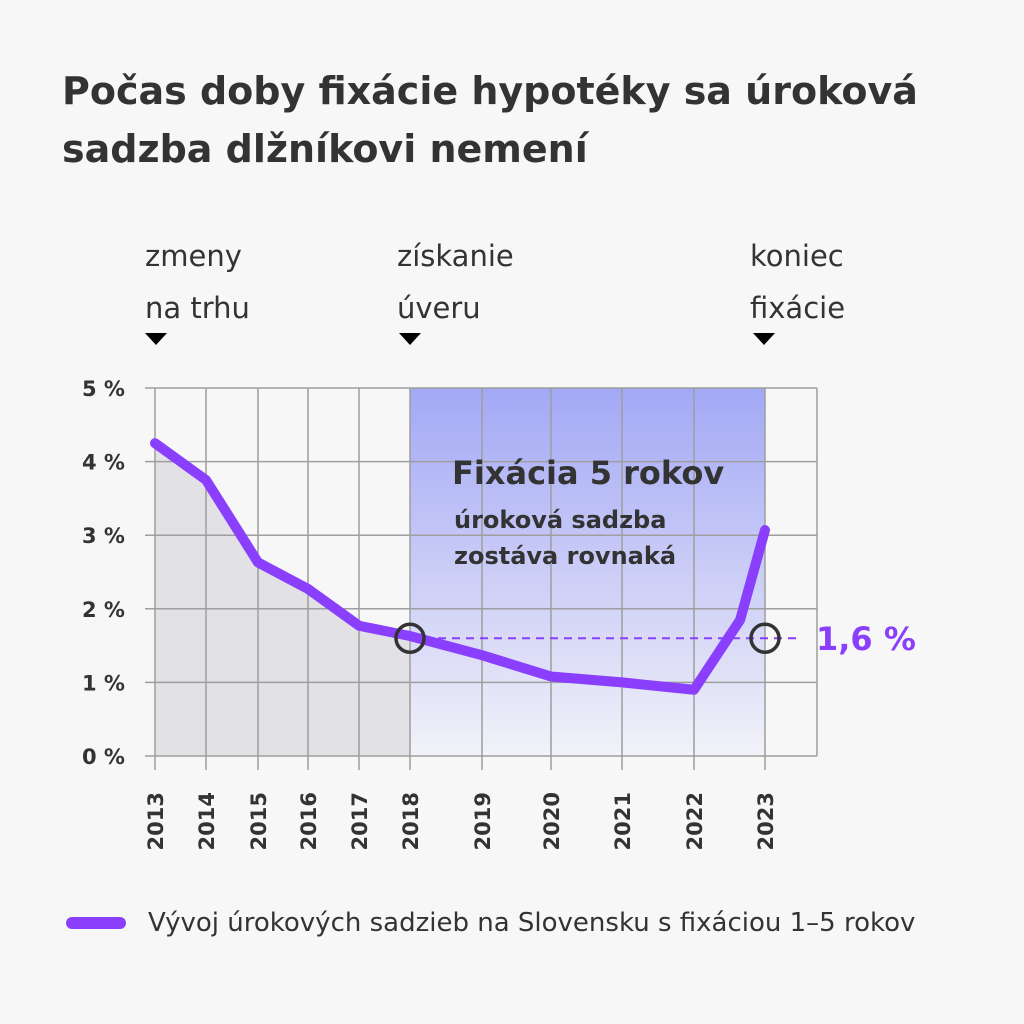  I want to click on phase-label-line: koniec, so click(797, 256).